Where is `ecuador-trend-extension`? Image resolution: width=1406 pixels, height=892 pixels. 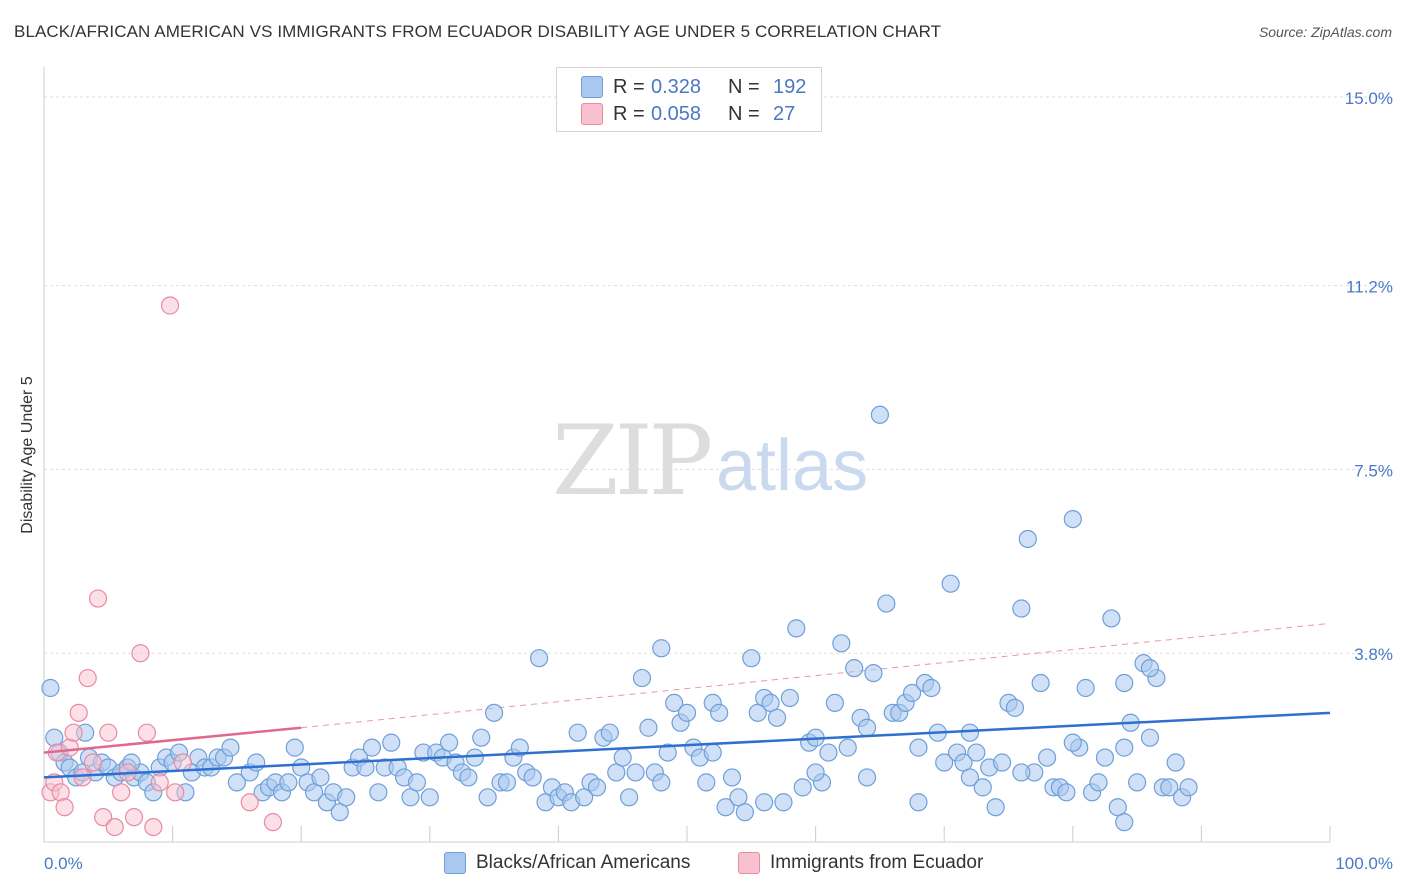
ecuador-trend-extension is located at coordinates (816, 675).